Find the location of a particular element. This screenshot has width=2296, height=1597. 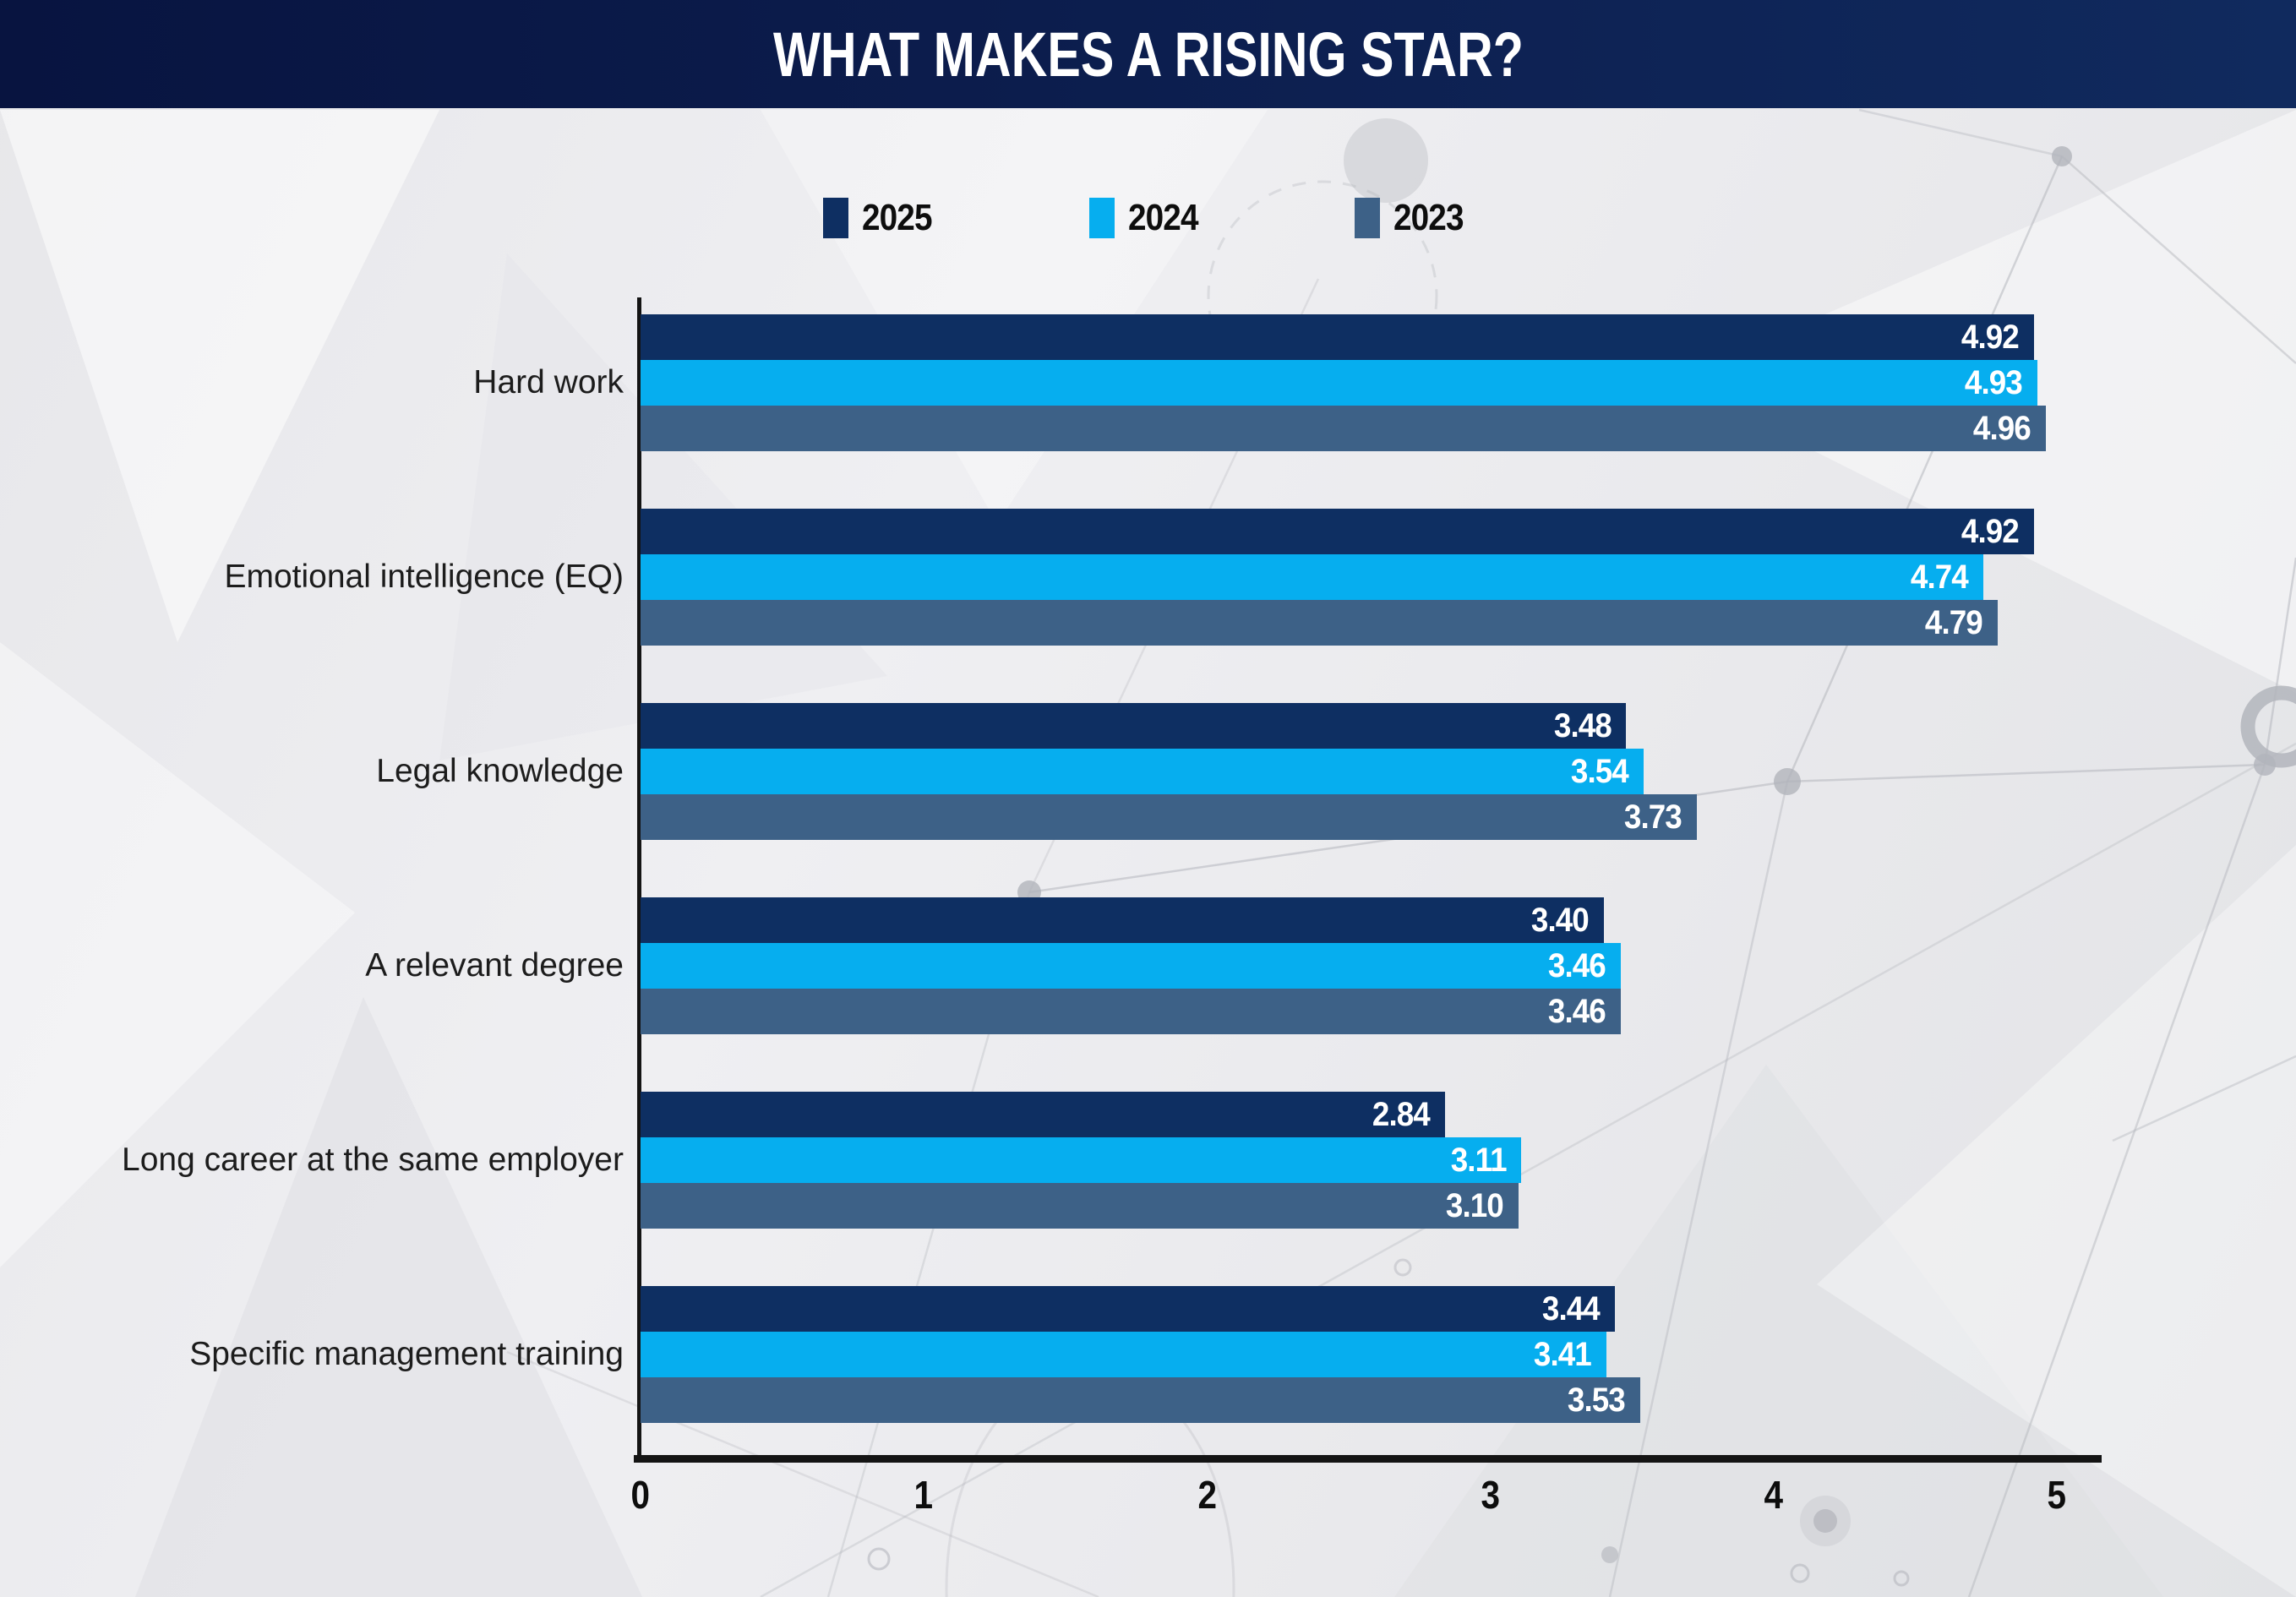

bar-value-label: 4.93 is located at coordinates (1993, 382).